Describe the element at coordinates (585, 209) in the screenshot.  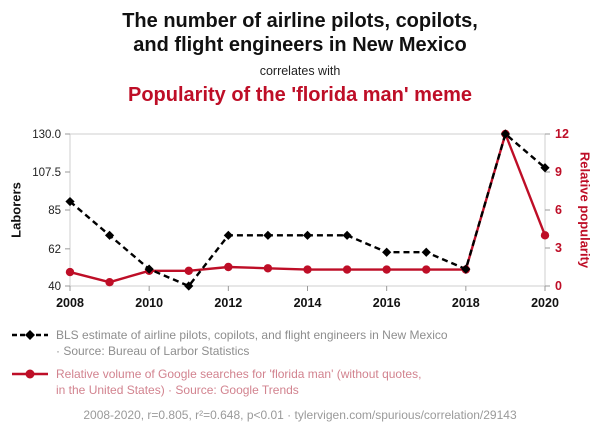
I see `right-axis-title: Relative popularity` at that location.